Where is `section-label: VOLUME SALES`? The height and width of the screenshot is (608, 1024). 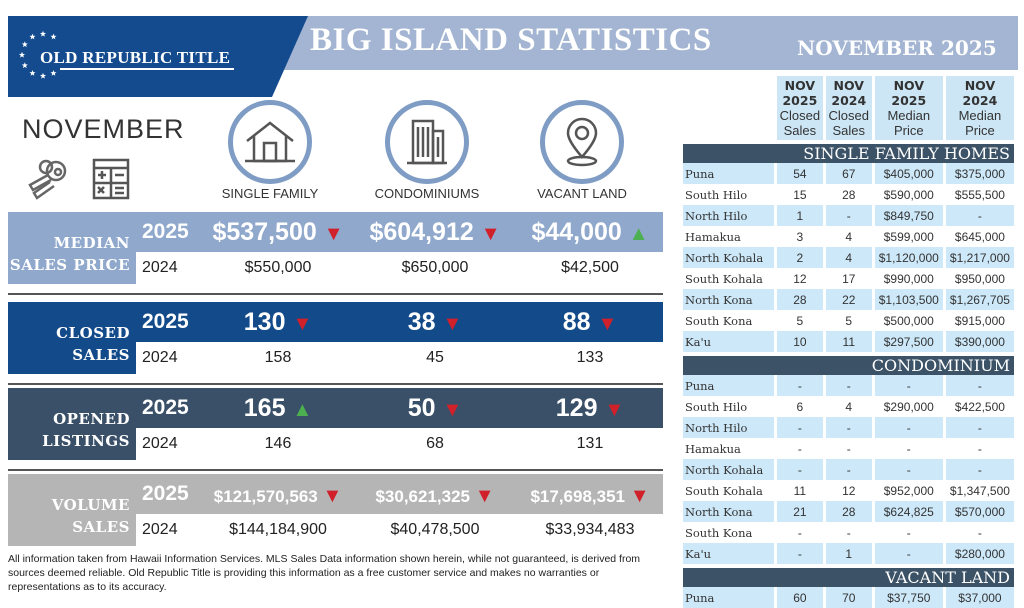
section-label: VOLUME SALES is located at coordinates (72, 510).